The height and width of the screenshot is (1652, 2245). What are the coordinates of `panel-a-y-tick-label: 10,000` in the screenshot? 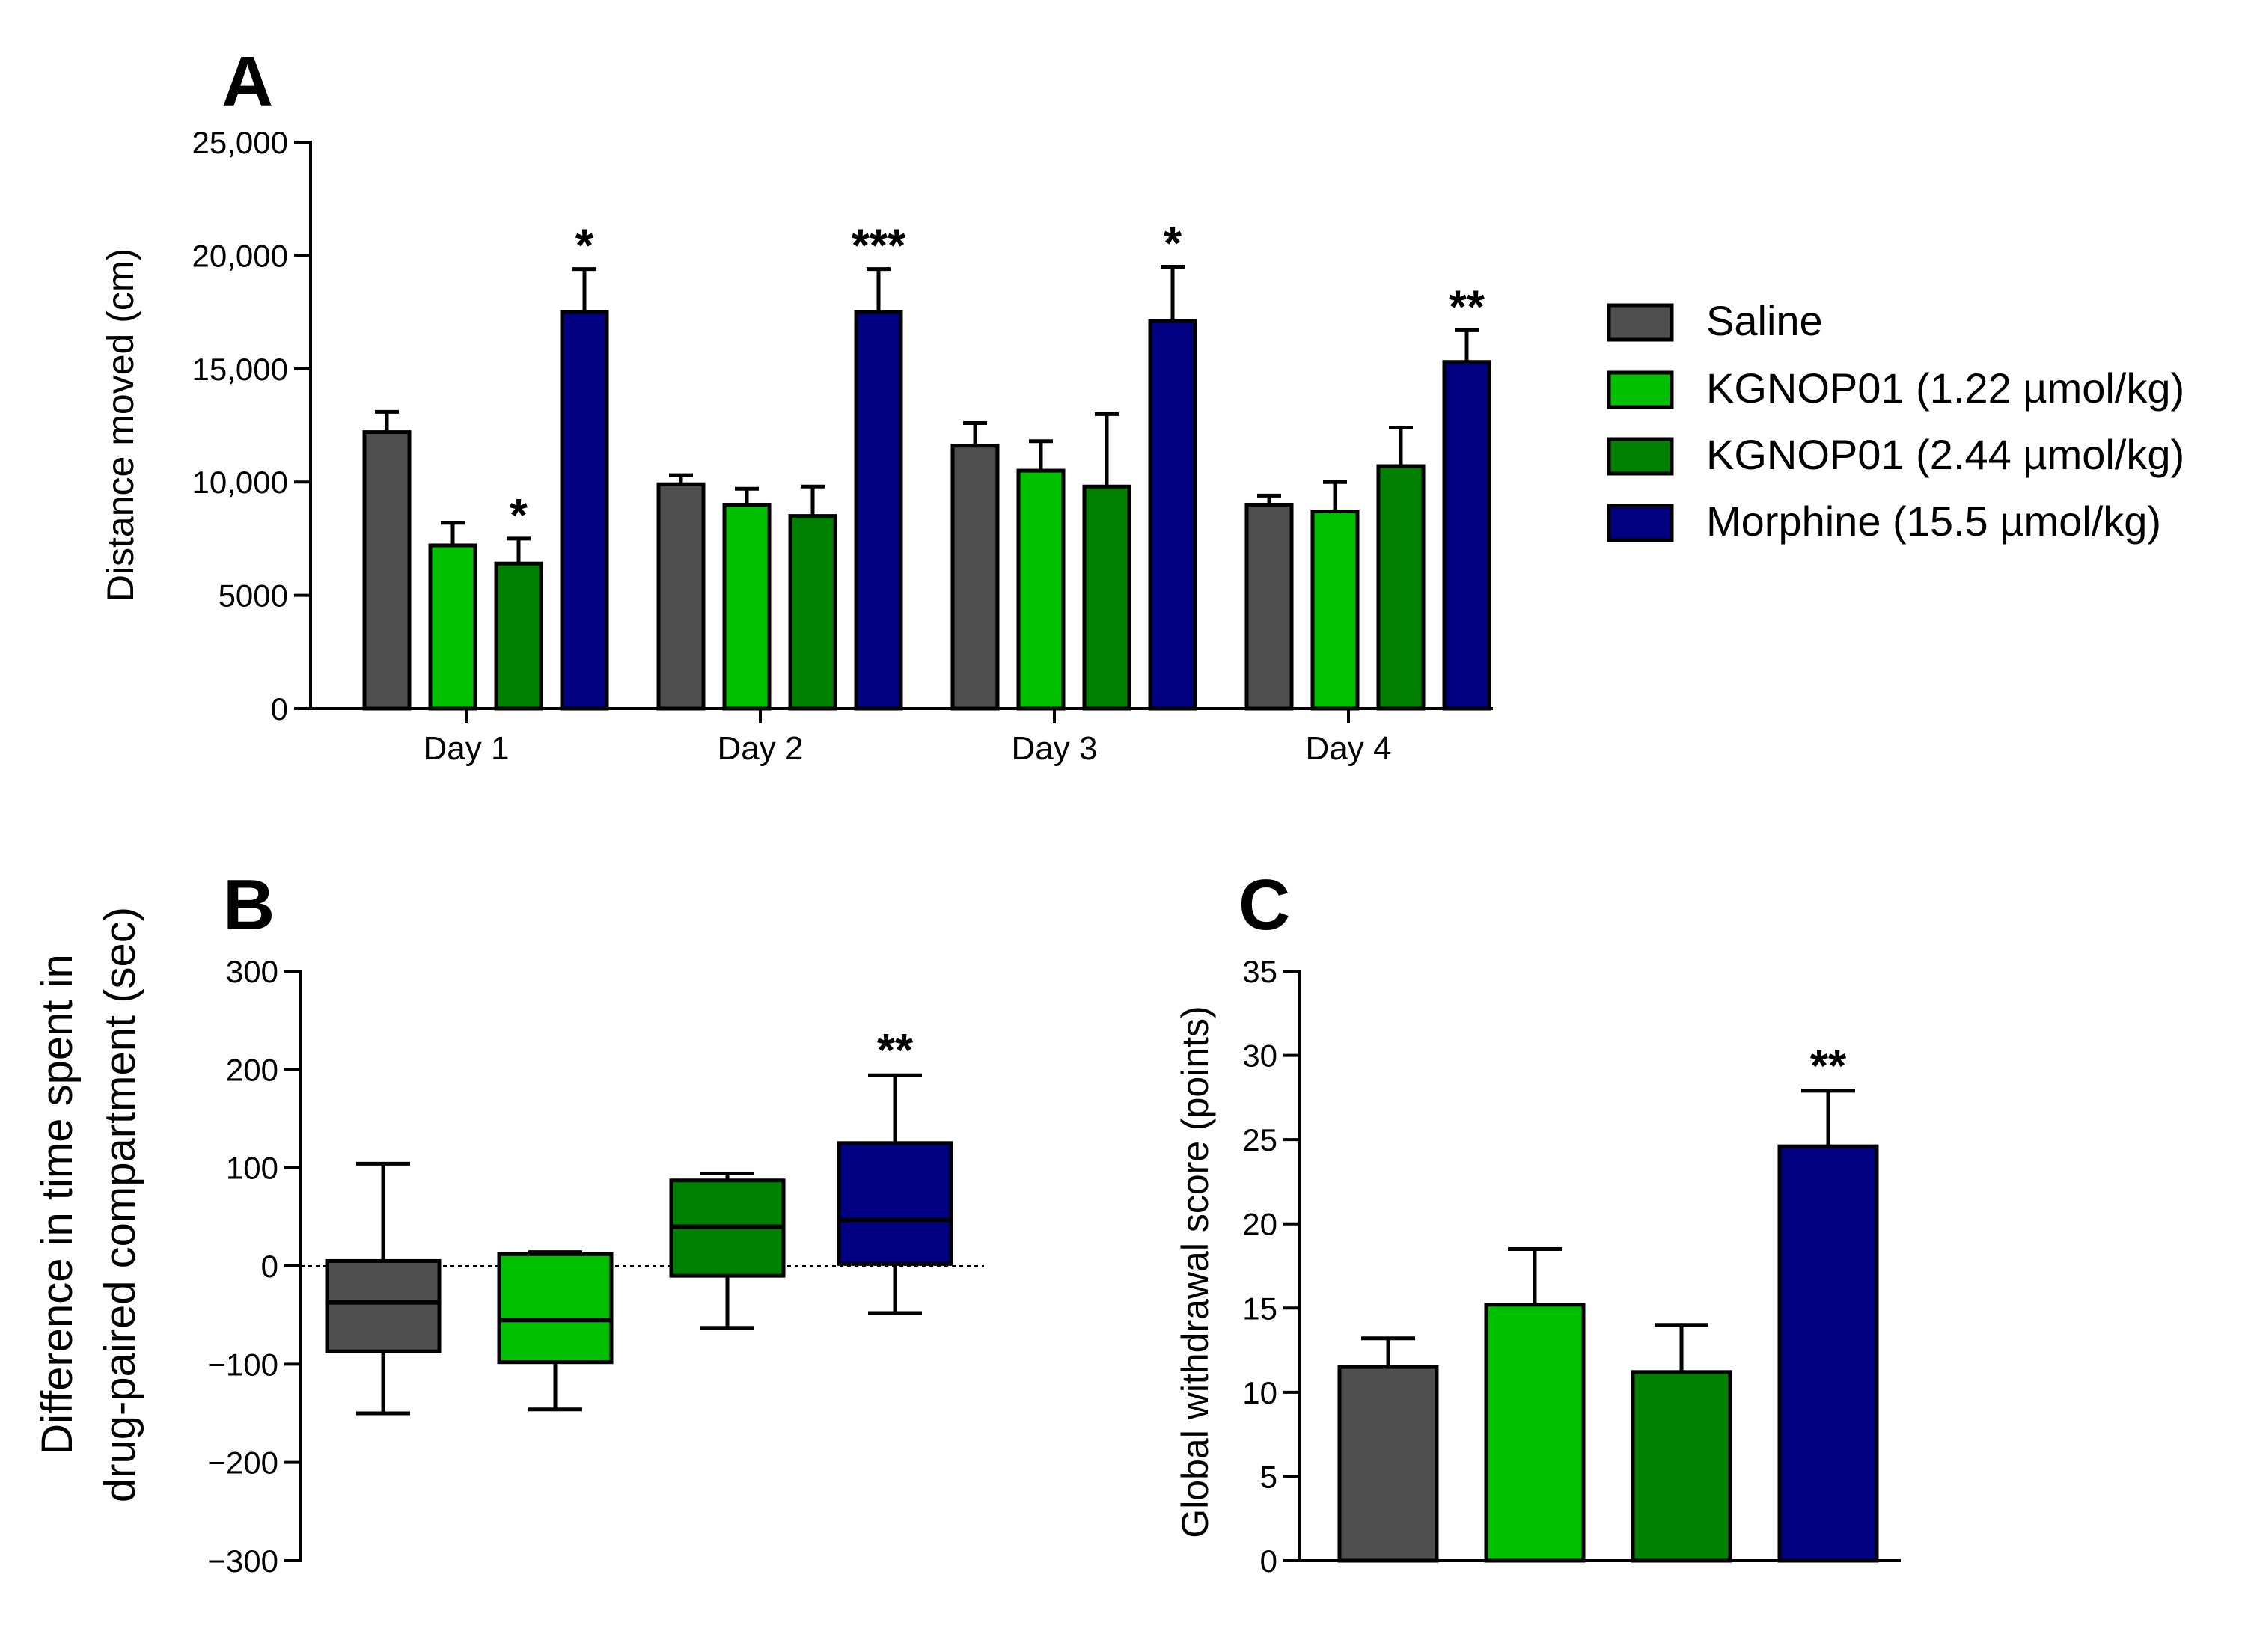 It's located at (240, 482).